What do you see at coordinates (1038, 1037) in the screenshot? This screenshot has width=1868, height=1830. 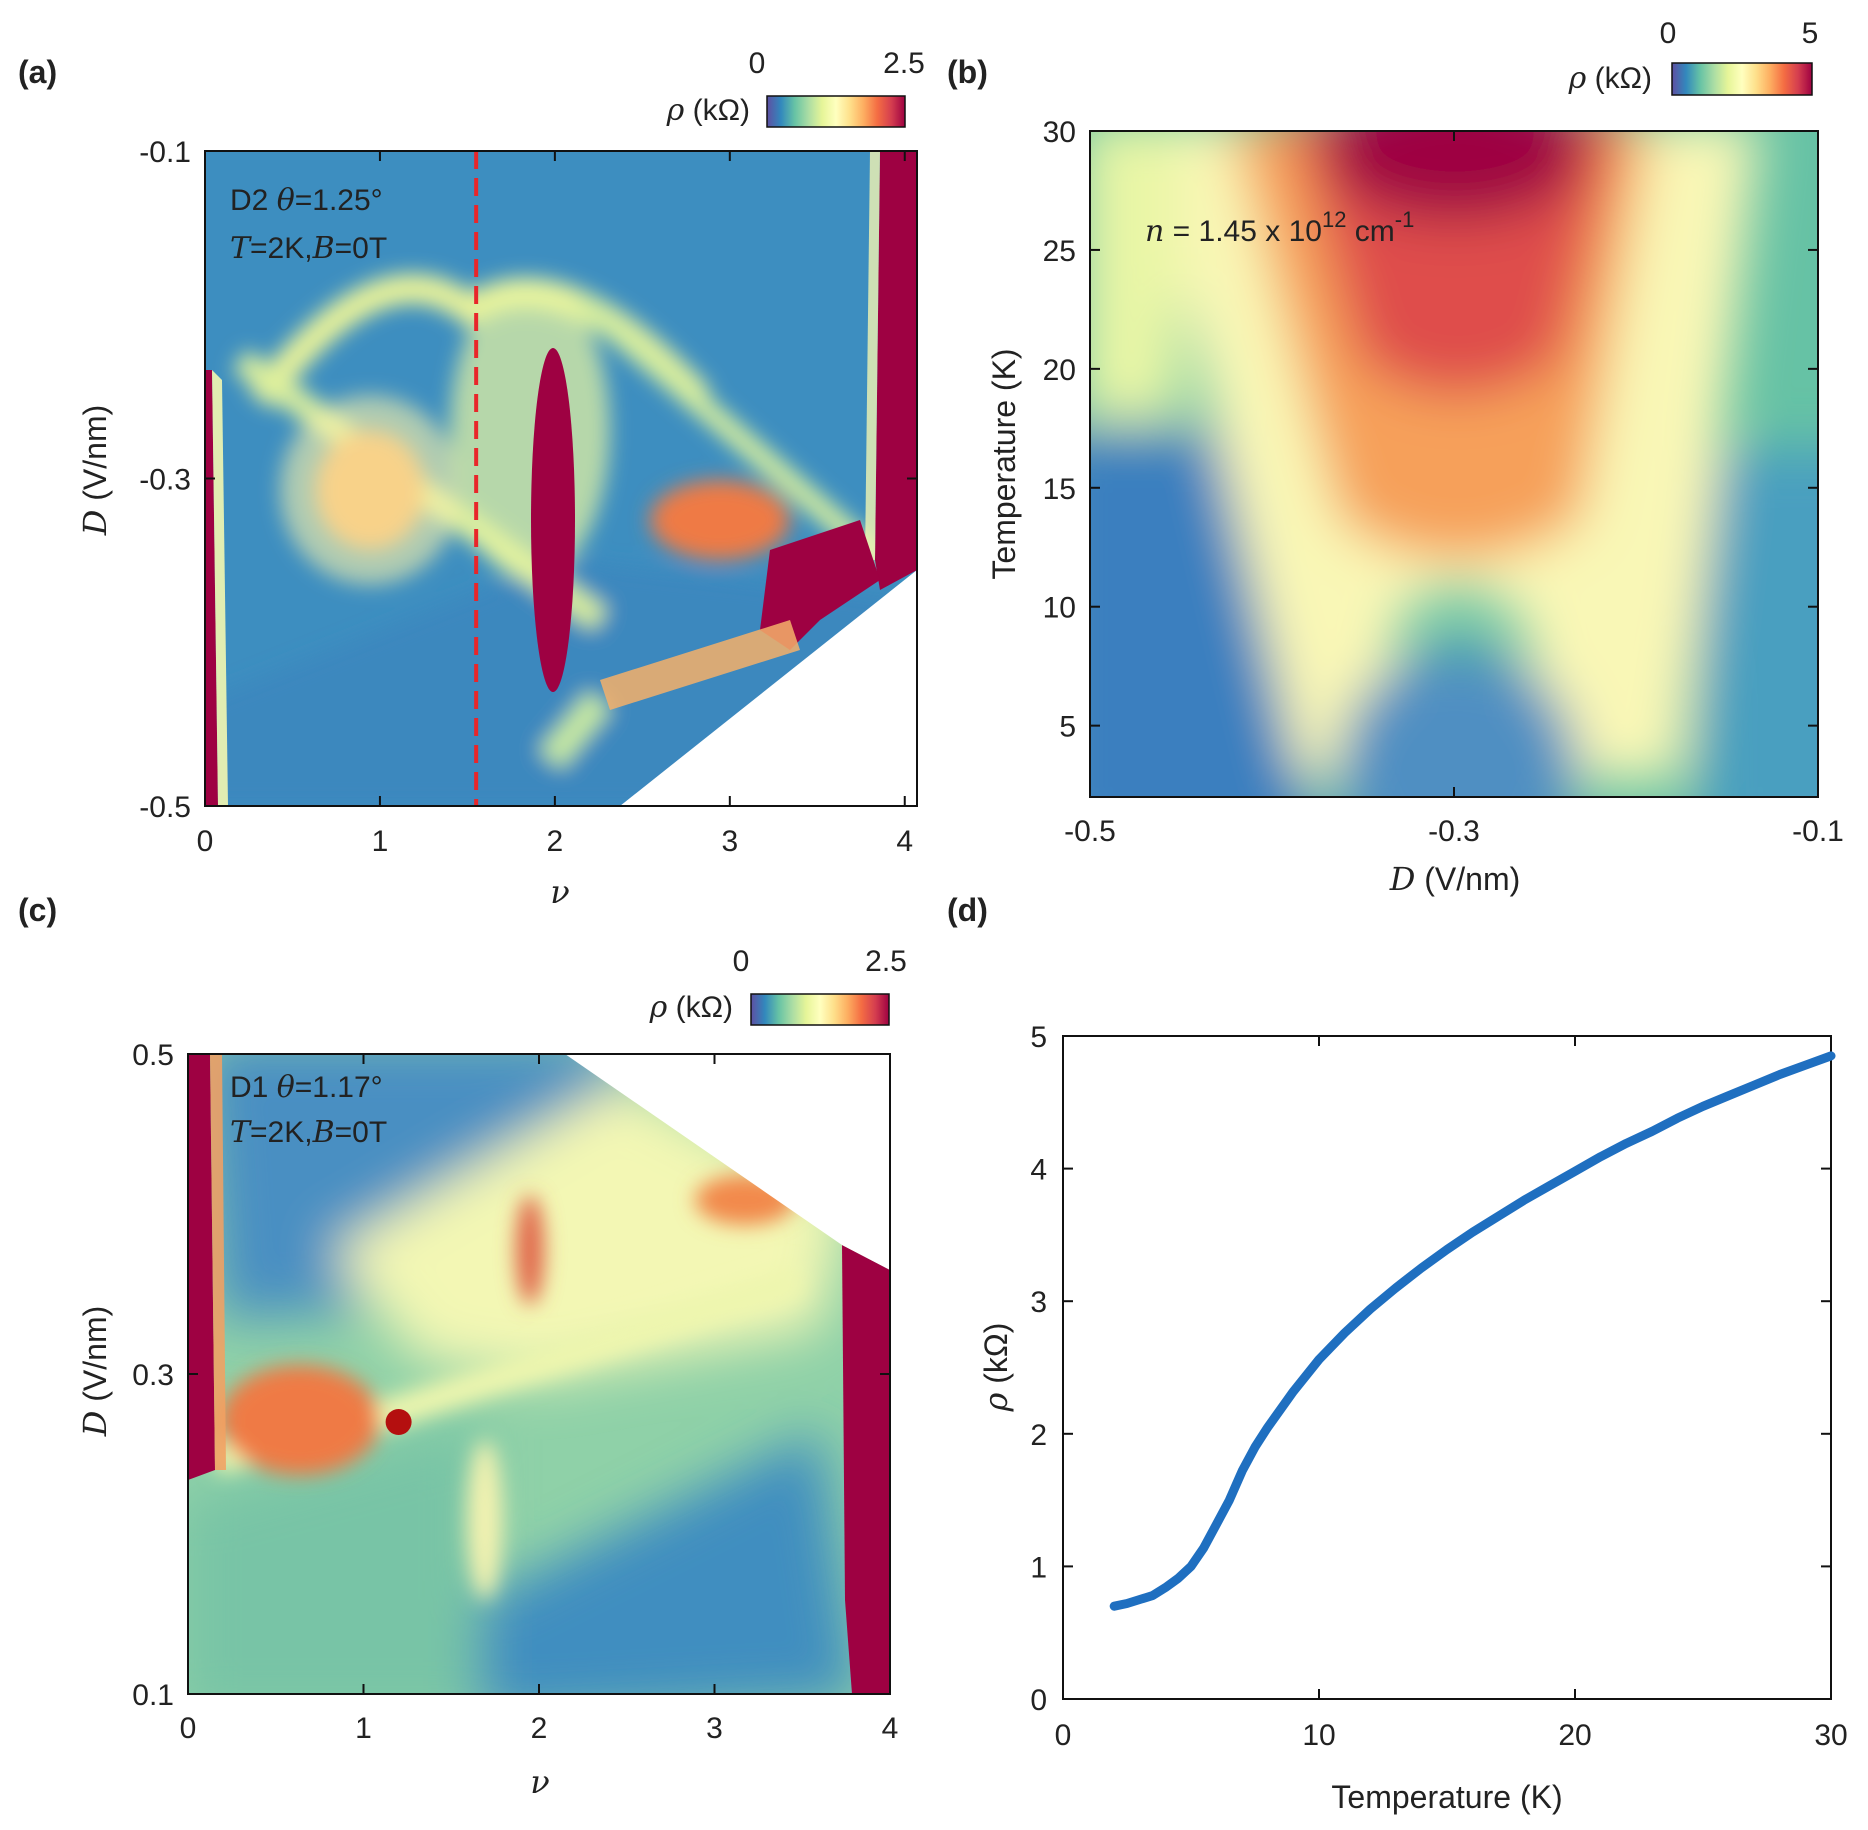 I see `ytick-label-d-5: 5` at bounding box center [1038, 1037].